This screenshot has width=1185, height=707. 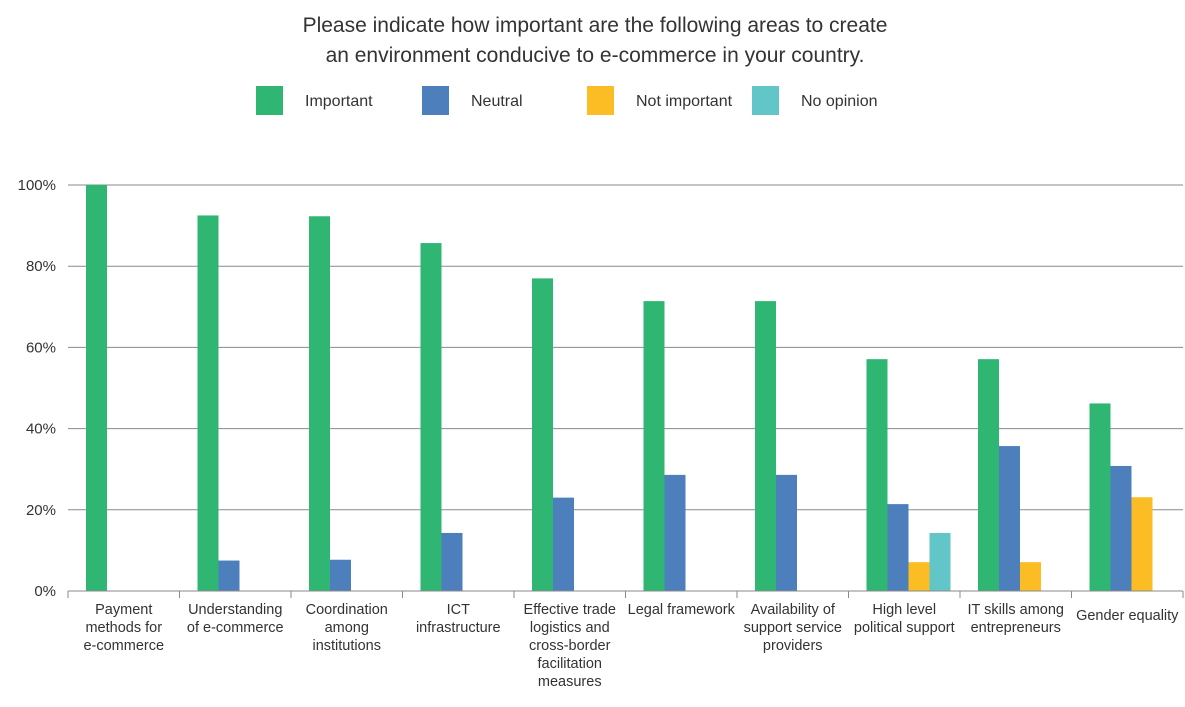 I want to click on x-category-label-line: IT skills among, so click(x=1016, y=610).